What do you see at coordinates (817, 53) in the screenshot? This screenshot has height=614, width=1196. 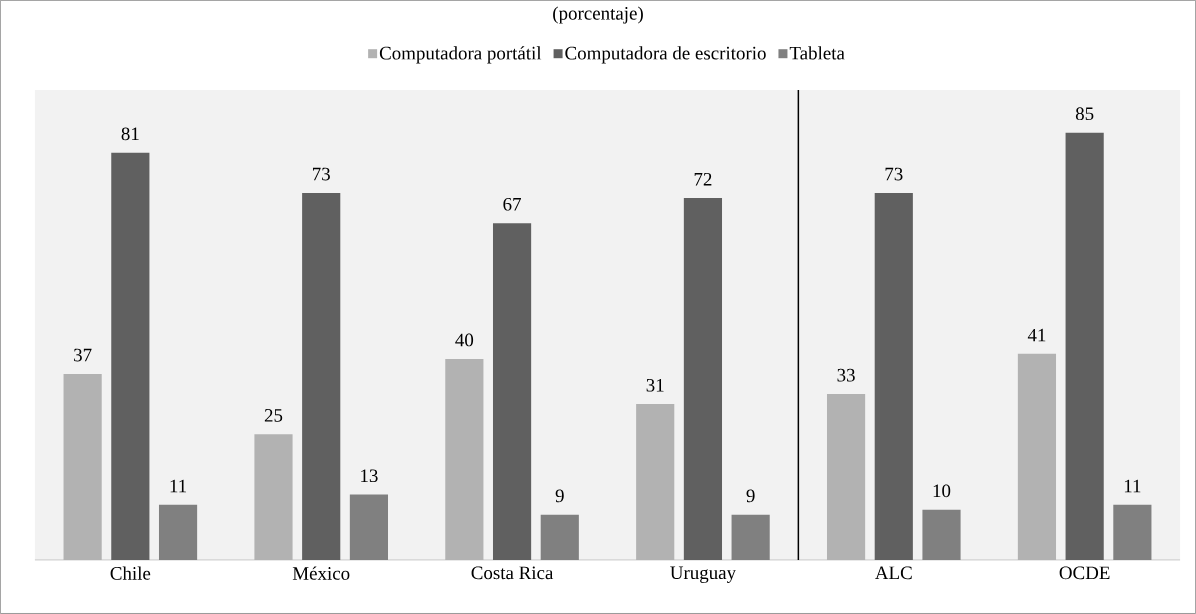 I see `legend-label: Tableta` at bounding box center [817, 53].